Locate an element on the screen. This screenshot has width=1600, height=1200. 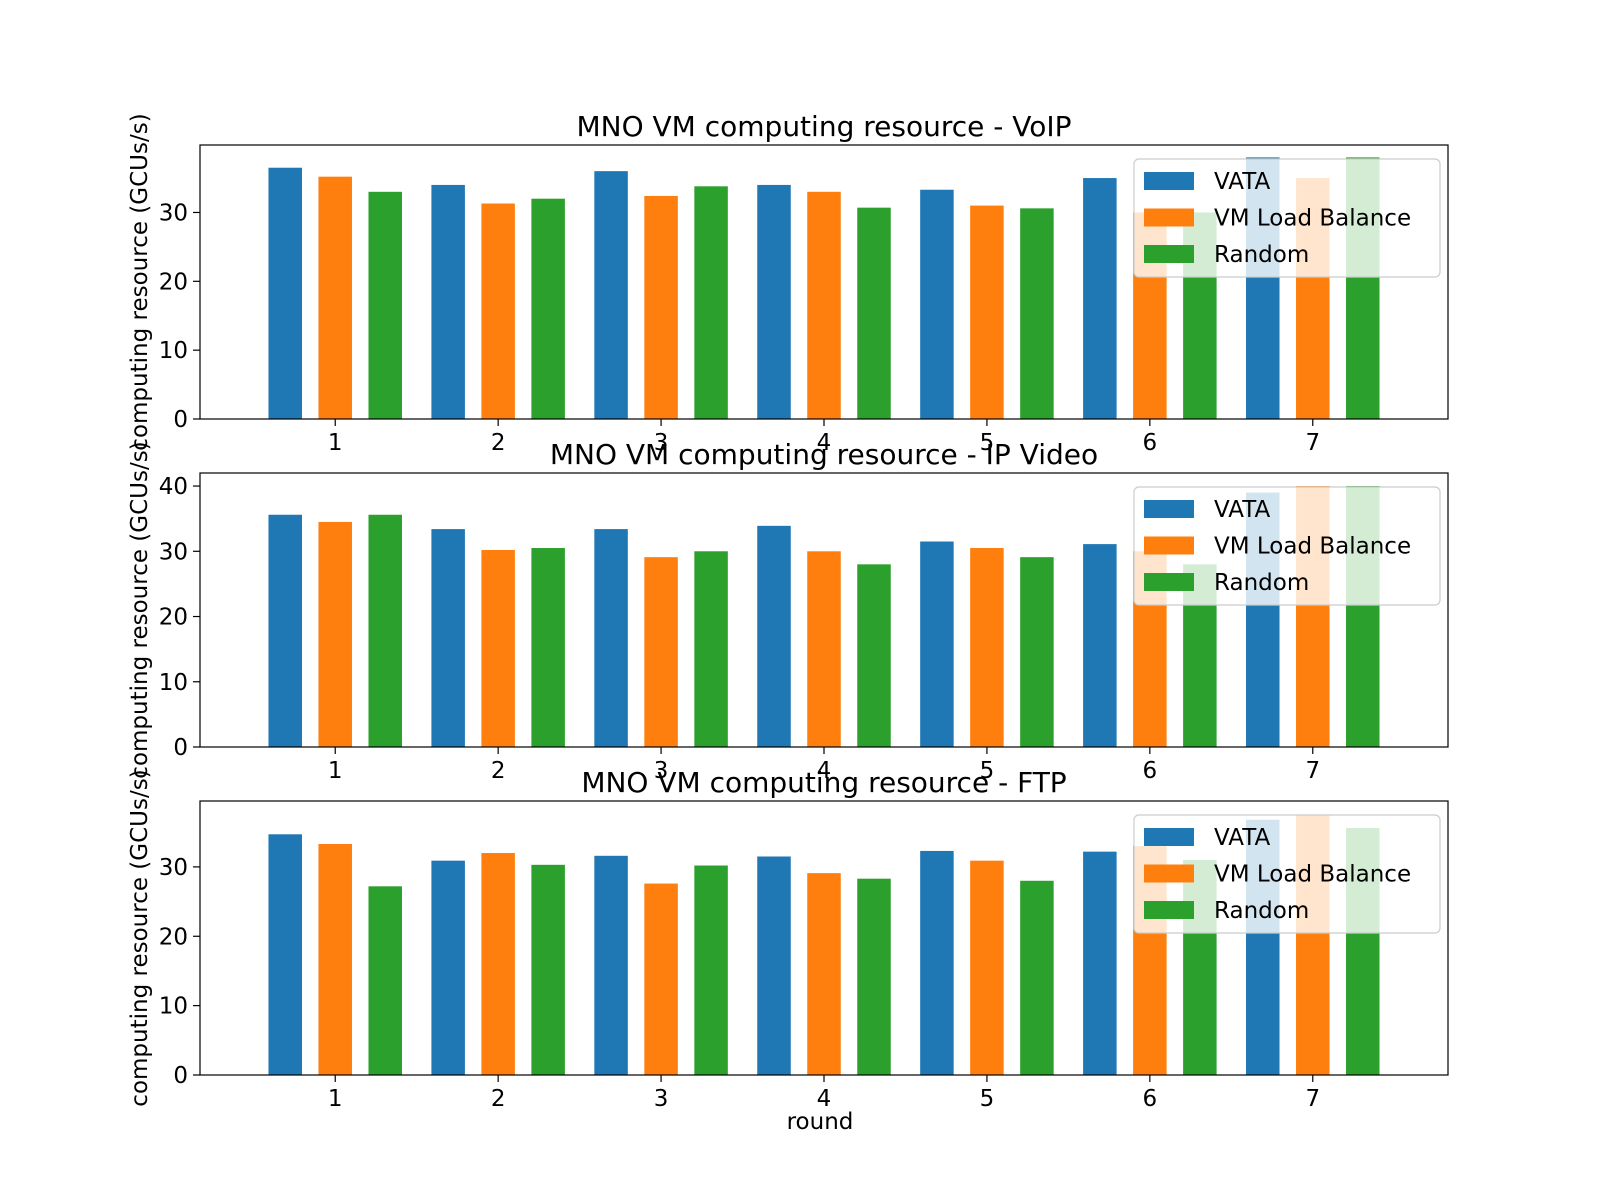
chart-title: MNO VM computing resource - VoIP is located at coordinates (823, 126).